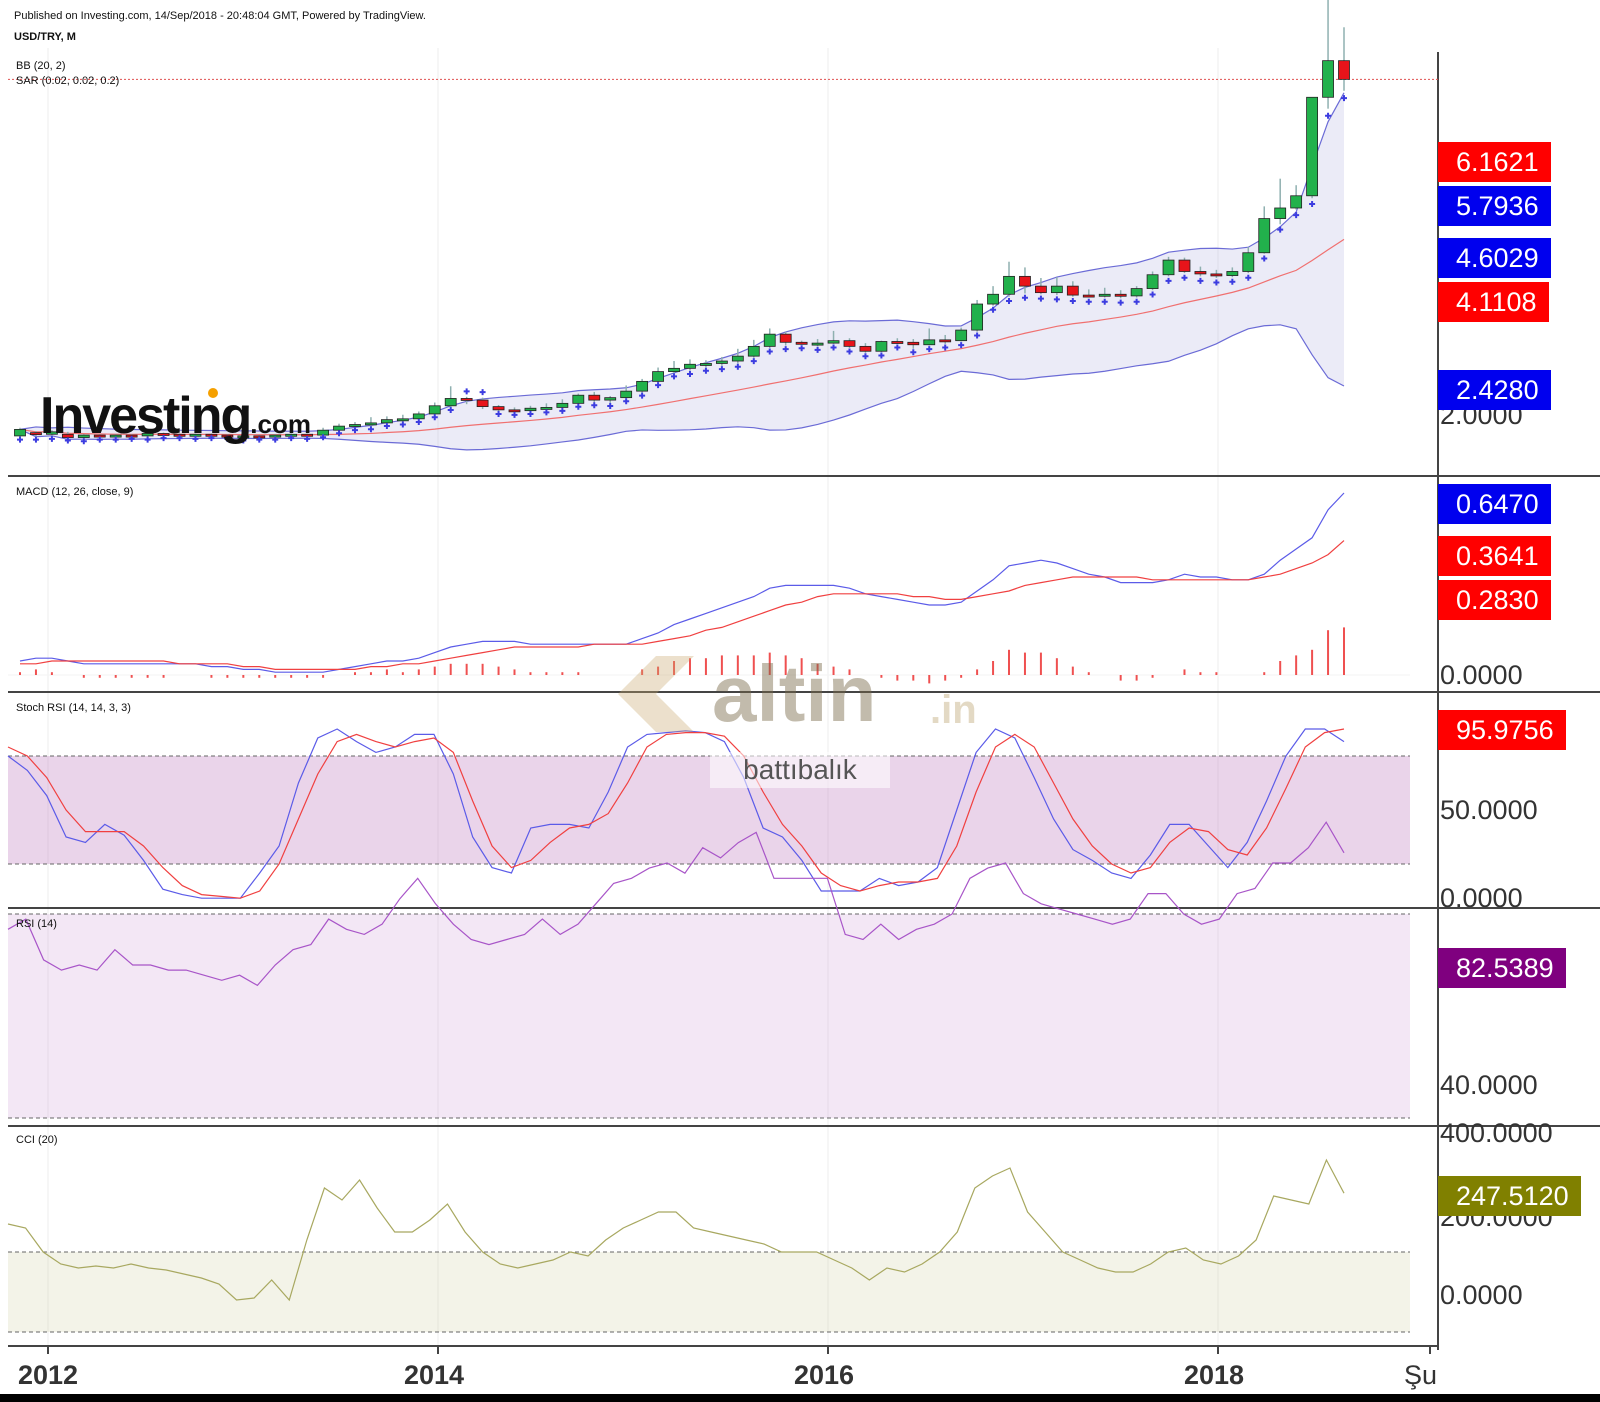 This screenshot has width=1600, height=1402. I want to click on badge-stoch-k: 95.9756, so click(1502, 730).